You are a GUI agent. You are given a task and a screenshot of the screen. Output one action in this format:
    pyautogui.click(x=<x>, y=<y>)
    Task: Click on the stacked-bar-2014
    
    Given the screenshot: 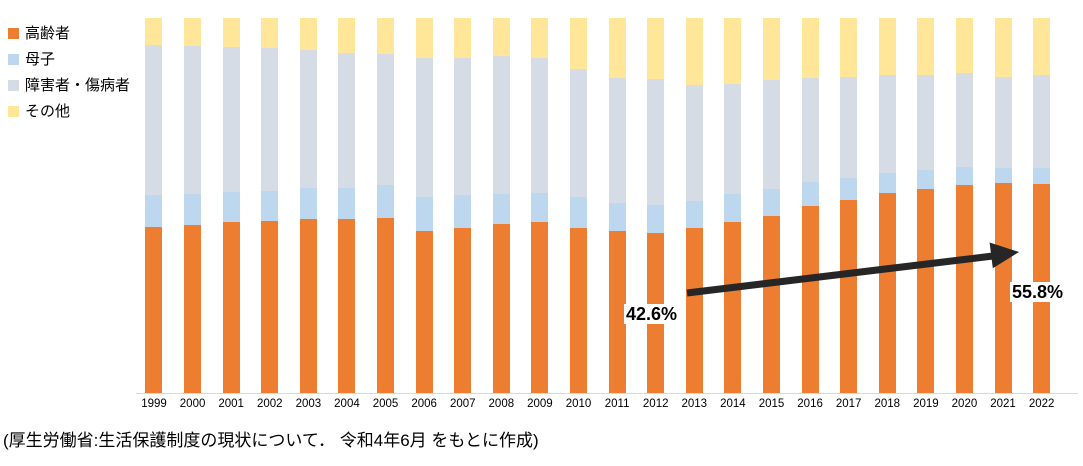 What is the action you would take?
    pyautogui.click(x=733, y=205)
    